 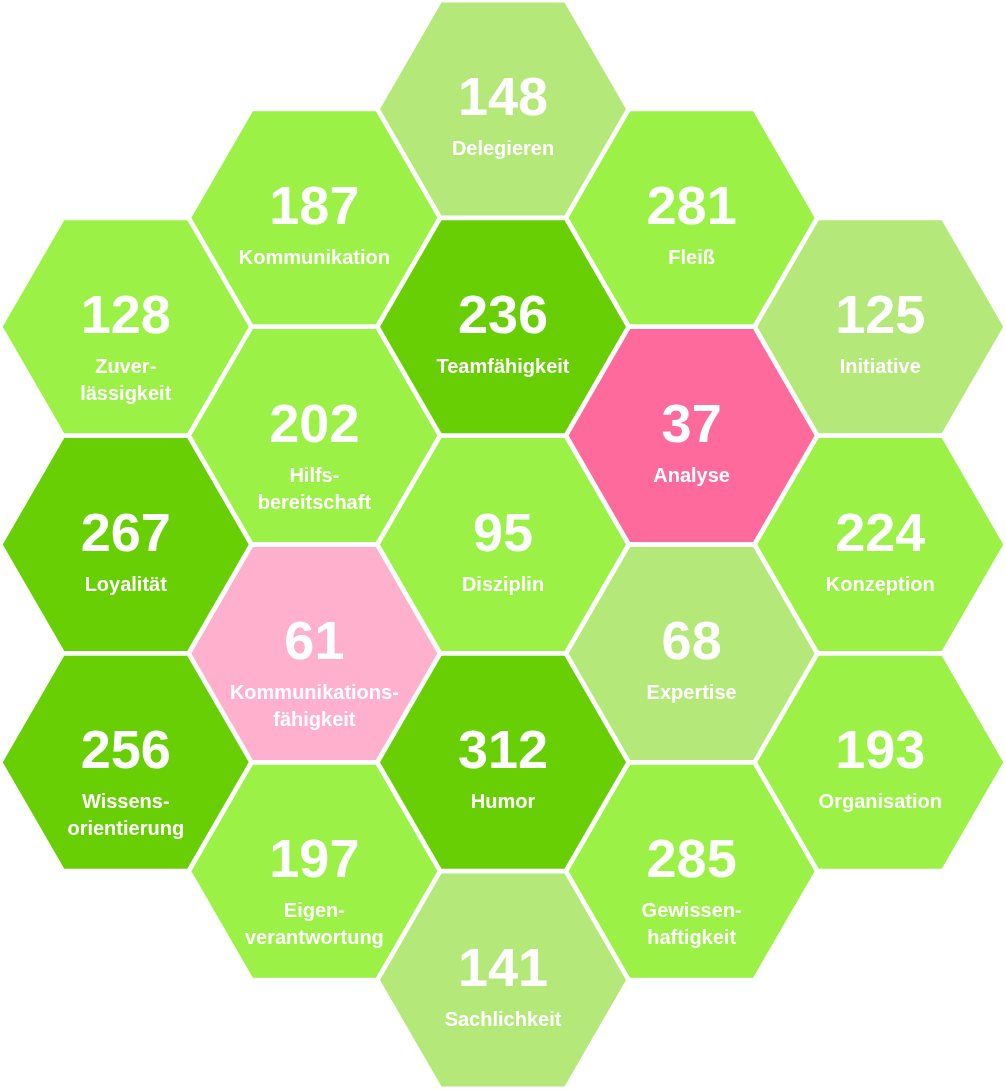 What do you see at coordinates (880, 749) in the screenshot?
I see `data-label: 193` at bounding box center [880, 749].